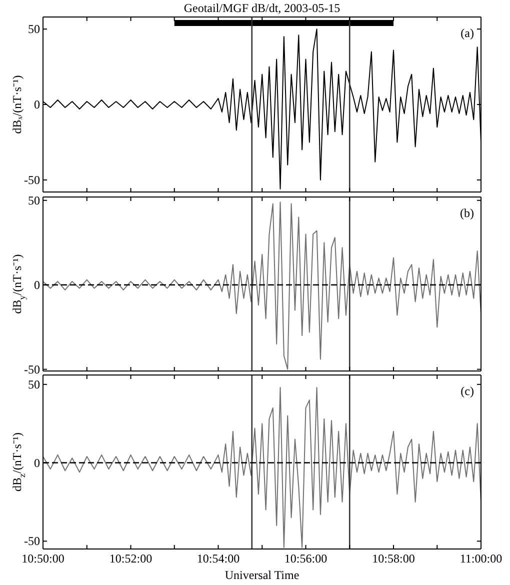  Describe the element at coordinates (467, 33) in the screenshot. I see `annotation: (a)` at that location.